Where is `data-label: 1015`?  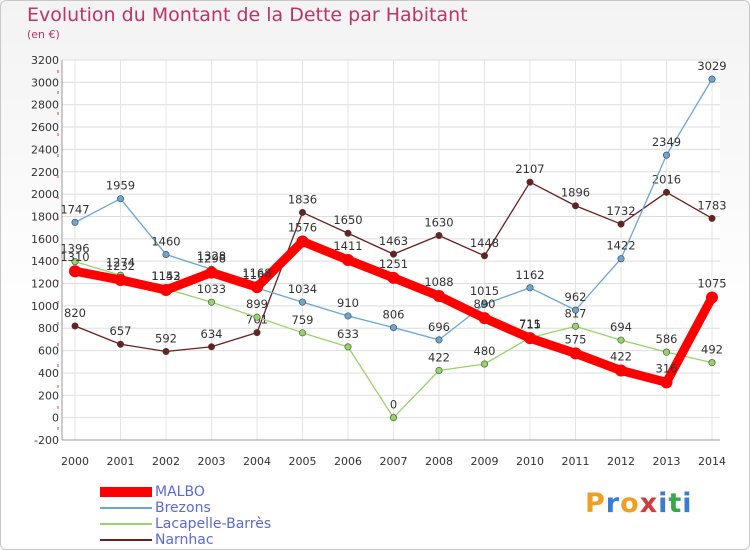 data-label: 1015 is located at coordinates (484, 291).